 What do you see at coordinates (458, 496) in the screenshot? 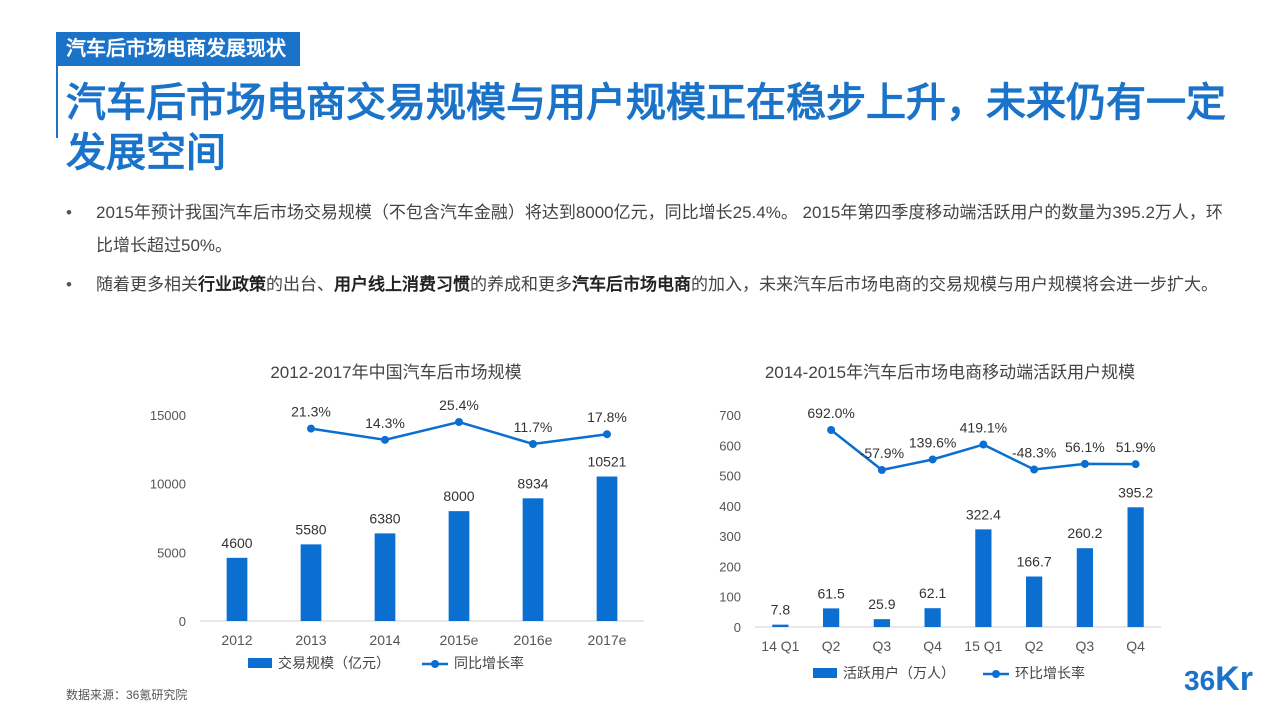
I see `bar-data-label: 8000` at bounding box center [458, 496].